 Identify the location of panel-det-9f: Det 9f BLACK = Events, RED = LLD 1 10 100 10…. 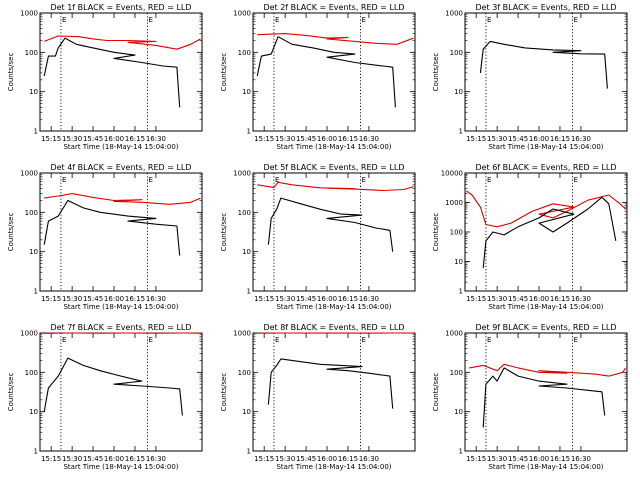
(530, 397).